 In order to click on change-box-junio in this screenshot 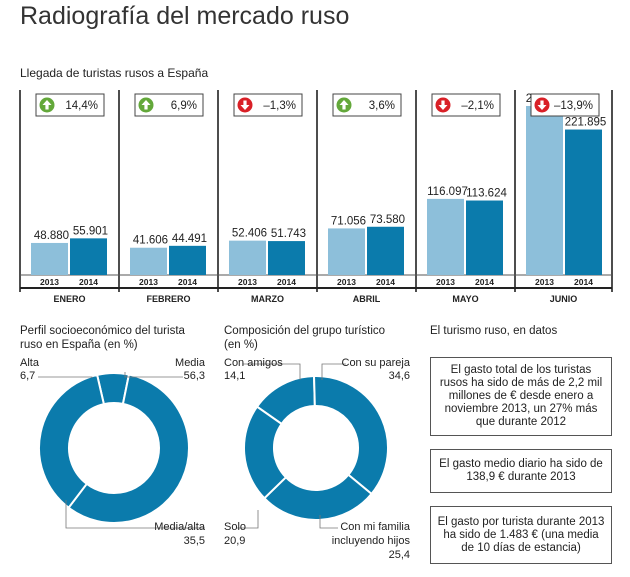, I will do `click(565, 105)`.